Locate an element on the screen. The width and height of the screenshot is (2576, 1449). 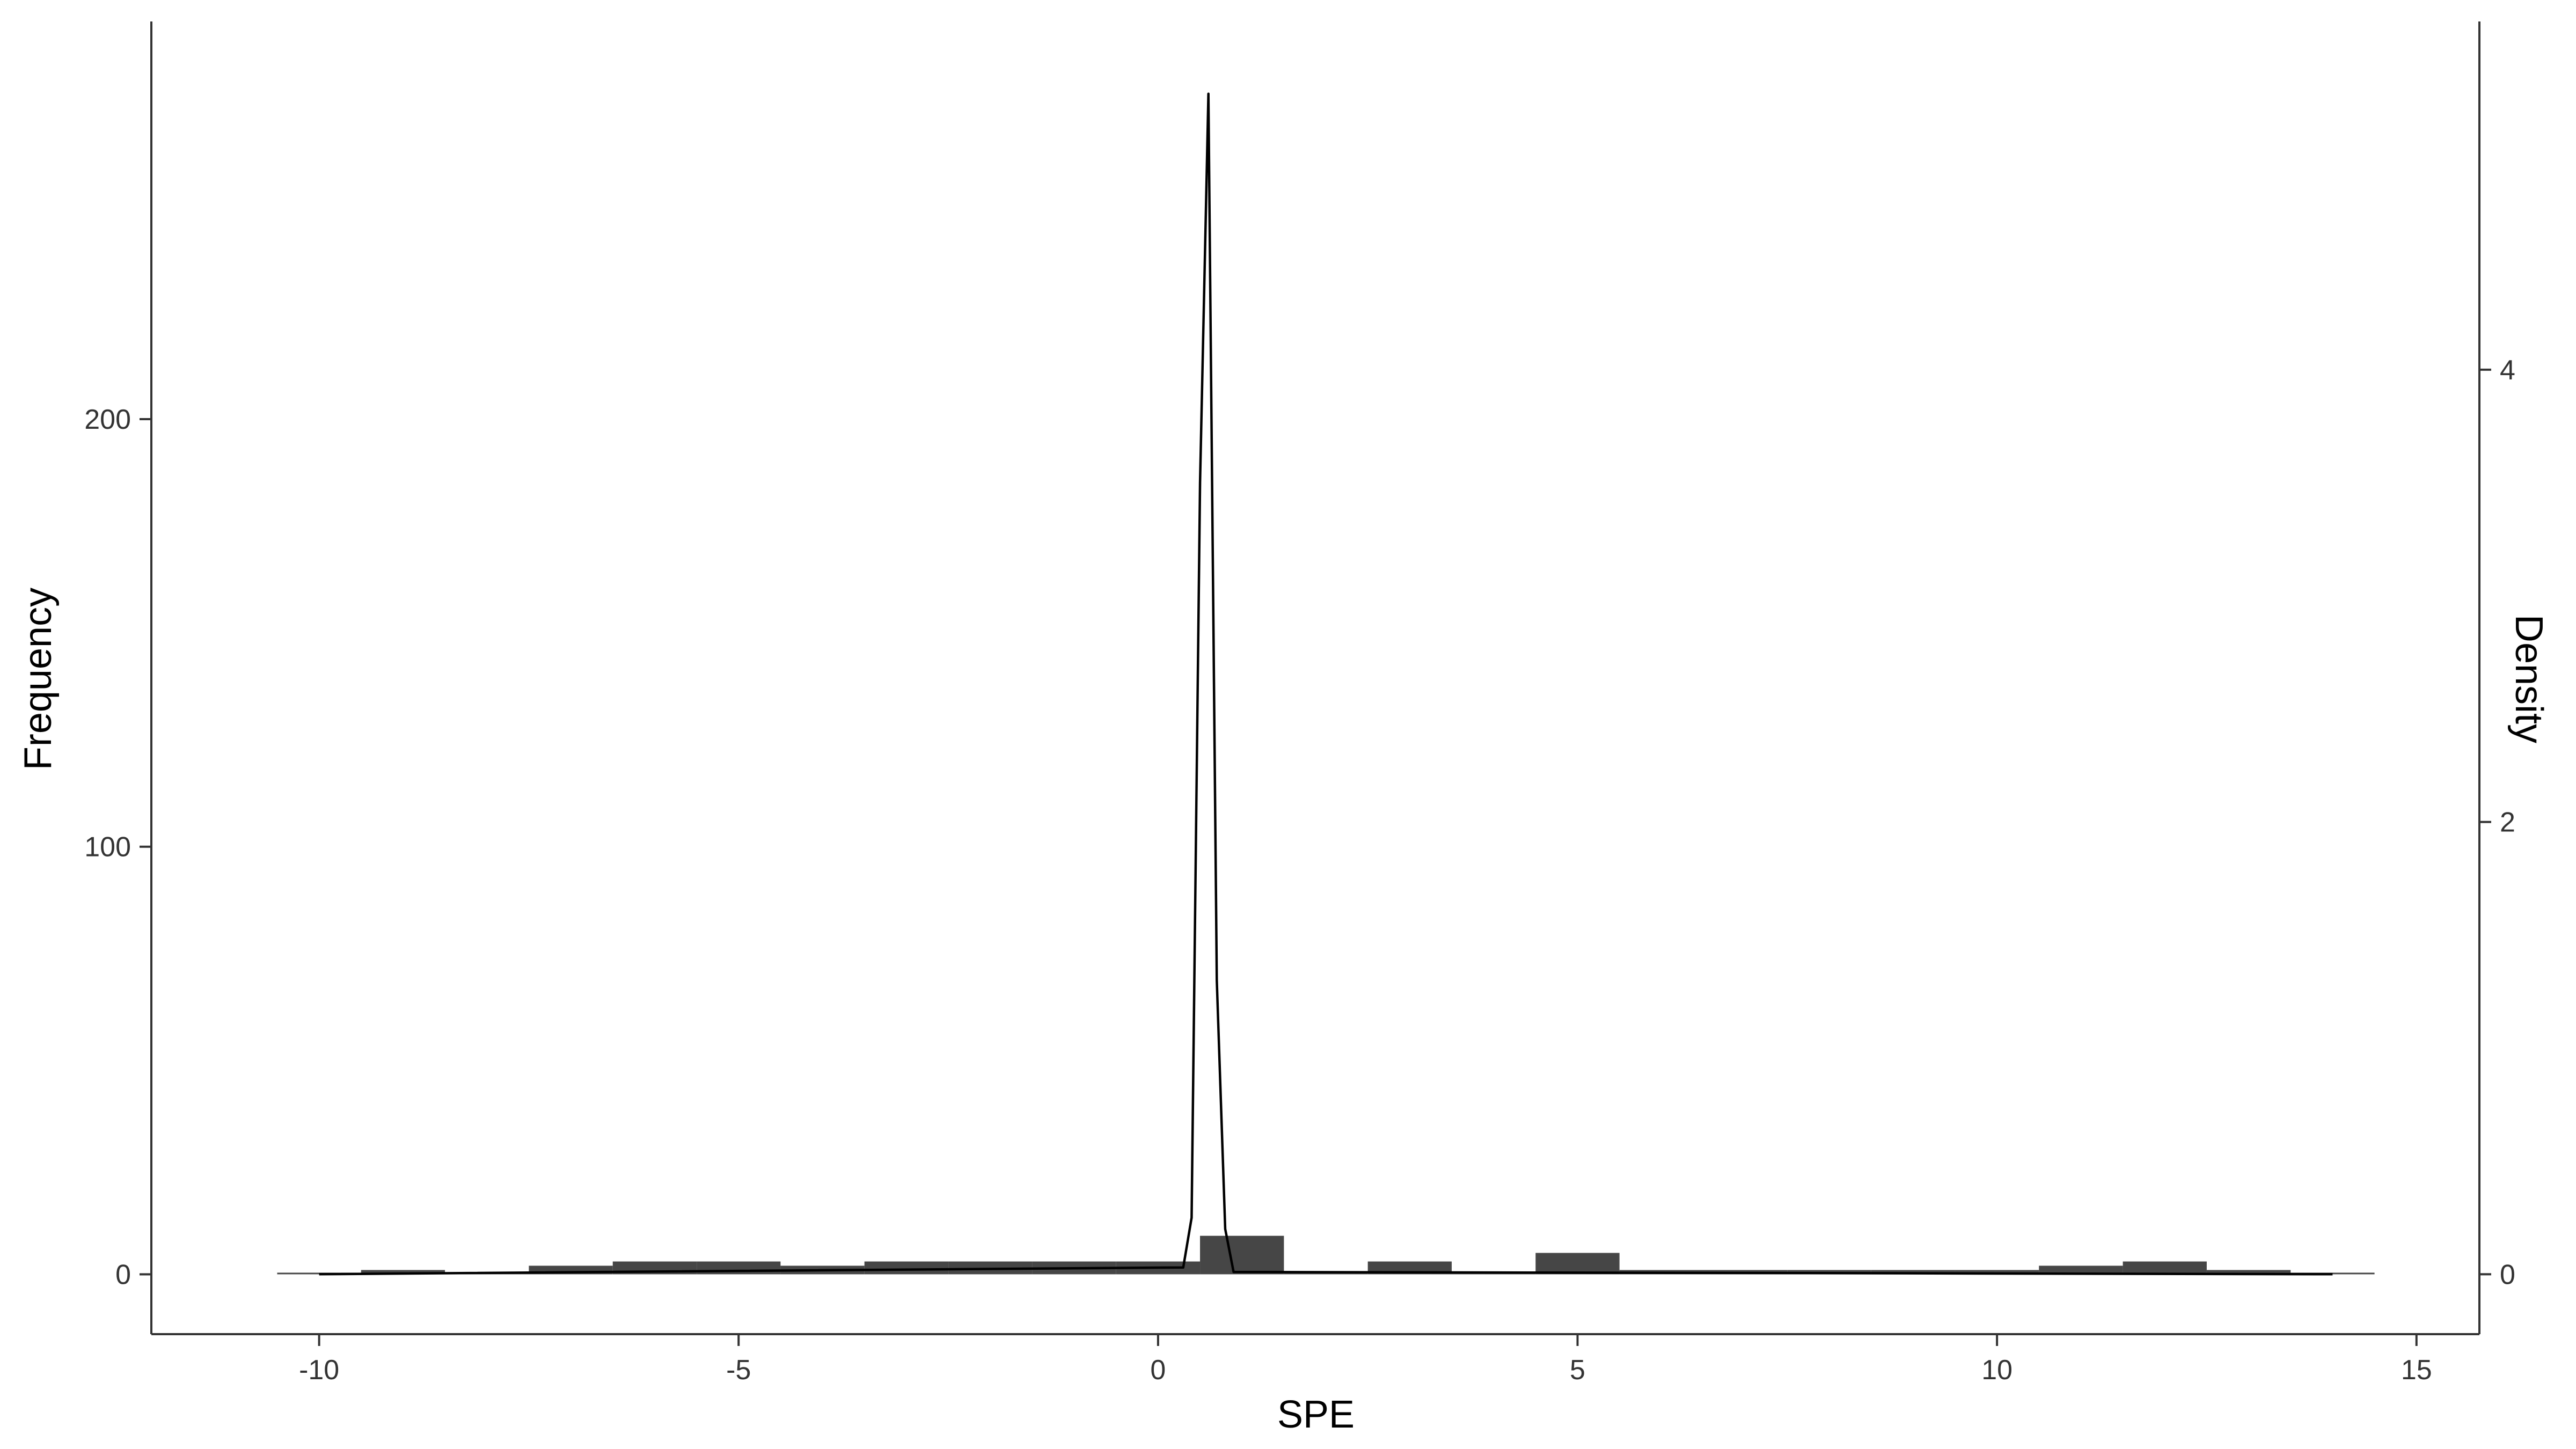
y-tick-label: 100 is located at coordinates (107, 847).